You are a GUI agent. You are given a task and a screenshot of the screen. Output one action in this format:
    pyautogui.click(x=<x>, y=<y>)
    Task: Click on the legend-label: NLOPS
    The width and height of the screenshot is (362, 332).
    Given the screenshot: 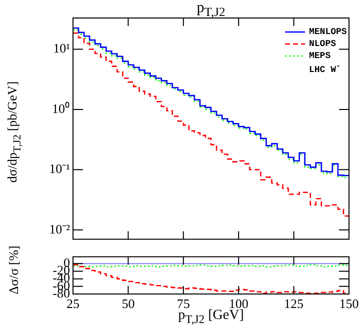 What is the action you would take?
    pyautogui.click(x=322, y=44)
    